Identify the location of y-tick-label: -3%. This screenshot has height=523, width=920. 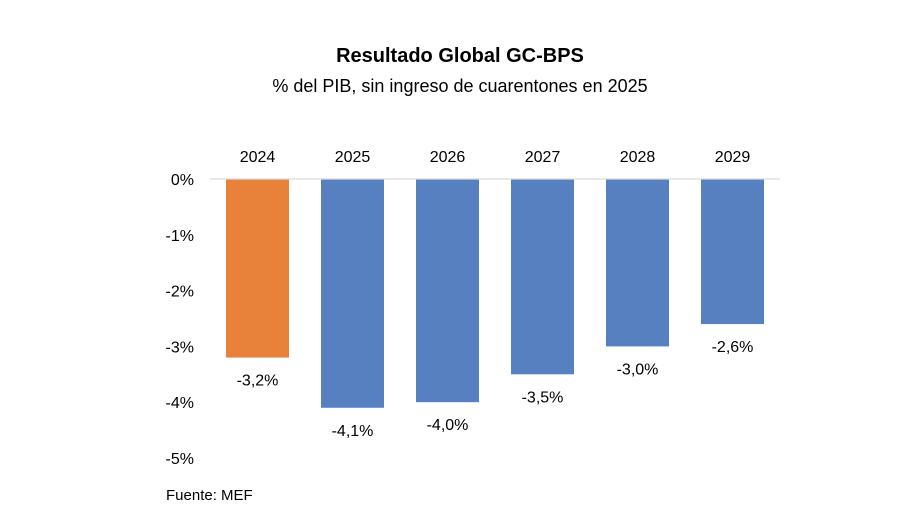
(180, 347).